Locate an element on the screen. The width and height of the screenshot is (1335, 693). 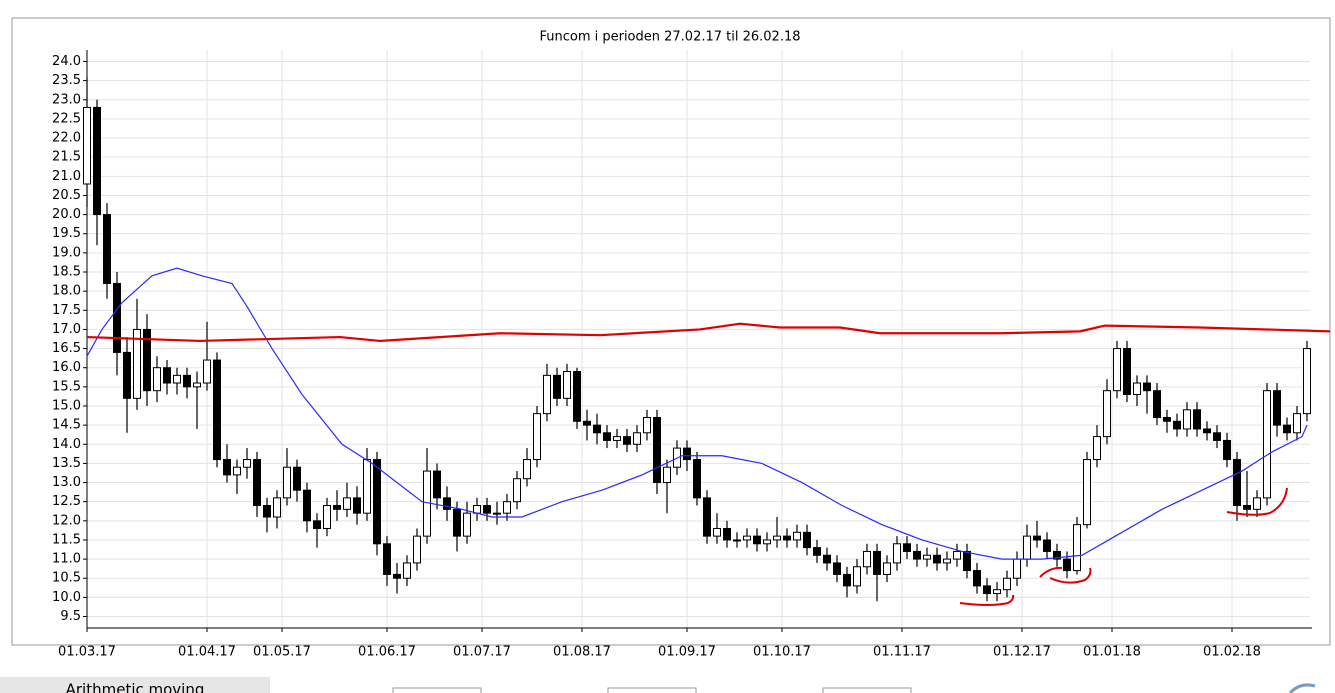
control-label-box is located at coordinates (135, 685).